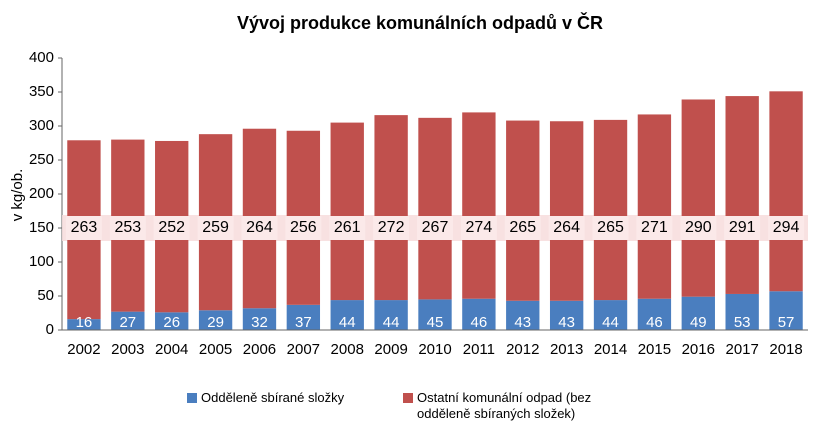 This screenshot has width=813, height=421. Describe the element at coordinates (41, 261) in the screenshot. I see `y-tick-label: 100` at that location.